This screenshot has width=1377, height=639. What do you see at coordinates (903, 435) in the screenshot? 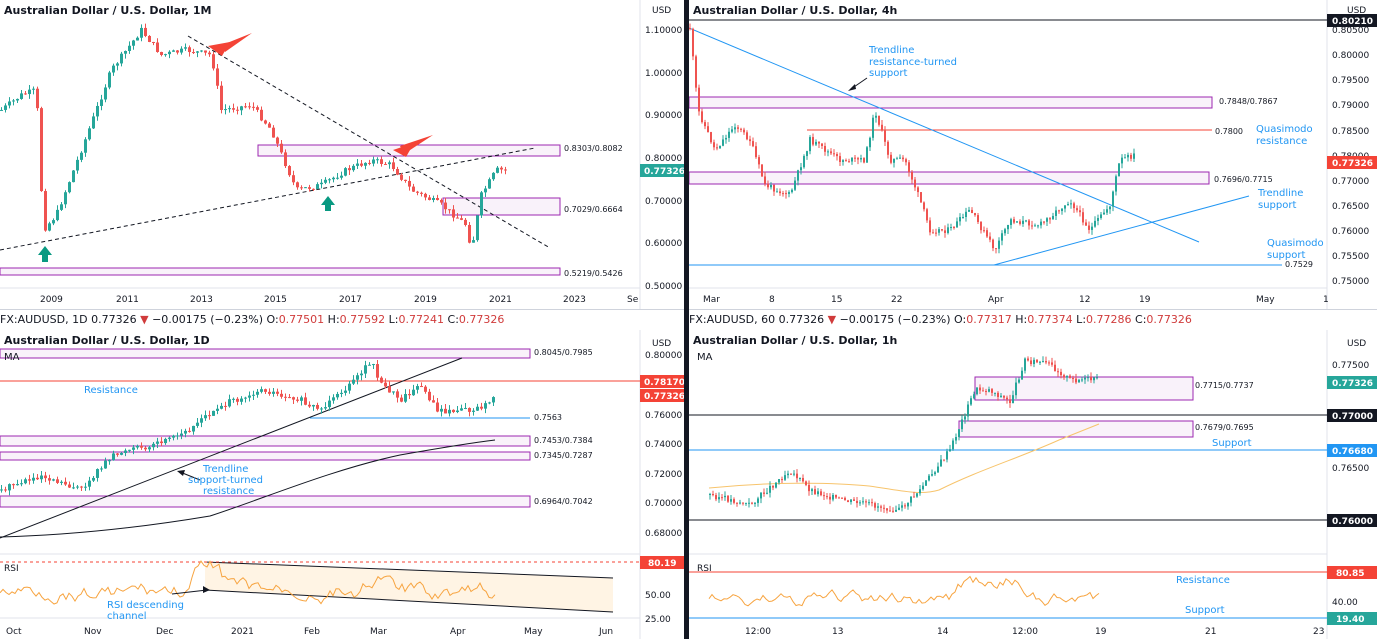
I see `hourly-candles` at bounding box center [903, 435].